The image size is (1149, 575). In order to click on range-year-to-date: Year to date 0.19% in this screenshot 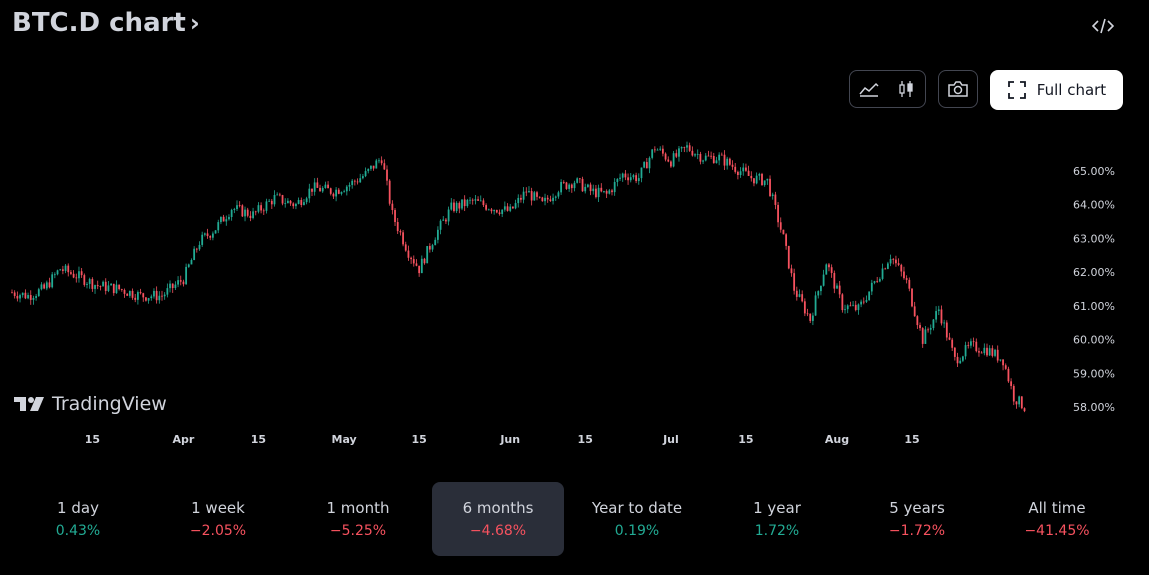, I will do `click(637, 519)`.